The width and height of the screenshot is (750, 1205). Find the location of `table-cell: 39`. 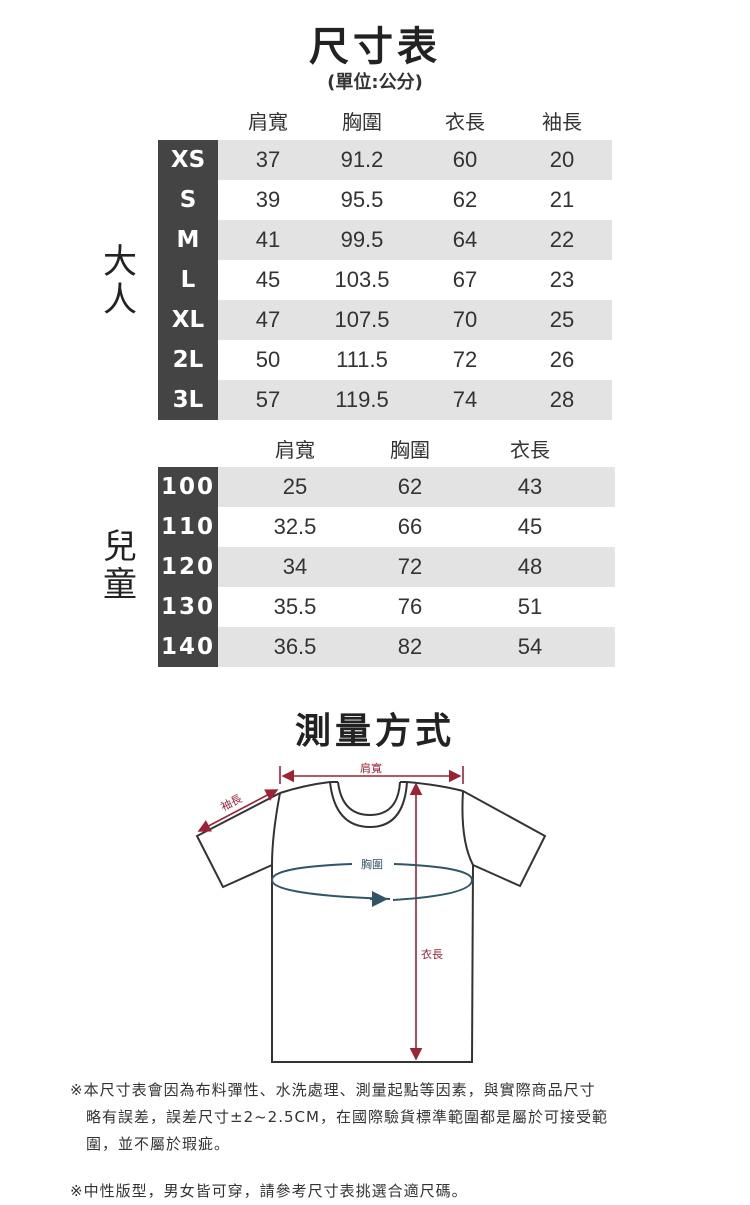

table-cell: 39 is located at coordinates (268, 199).